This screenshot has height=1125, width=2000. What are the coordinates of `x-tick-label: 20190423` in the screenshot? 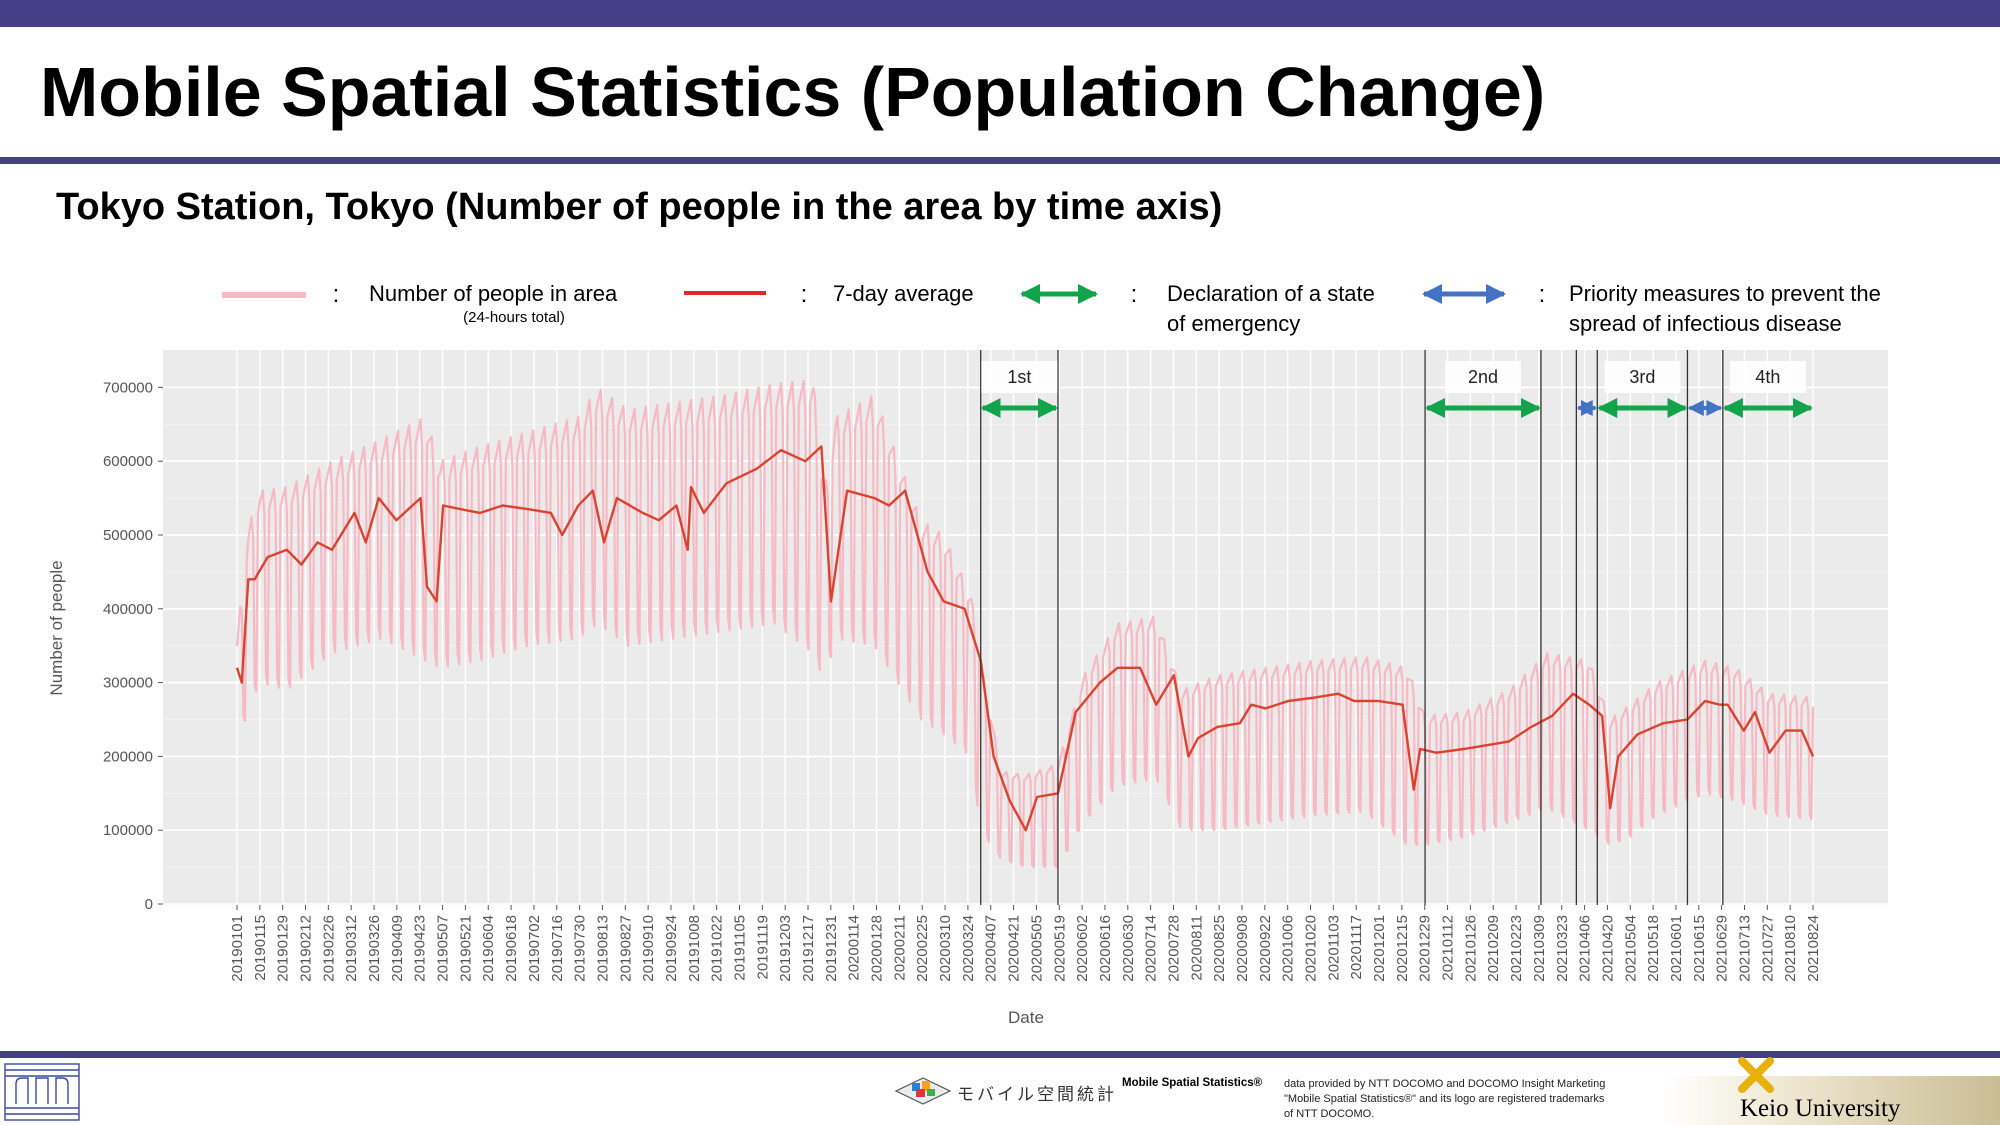 It's located at (420, 948).